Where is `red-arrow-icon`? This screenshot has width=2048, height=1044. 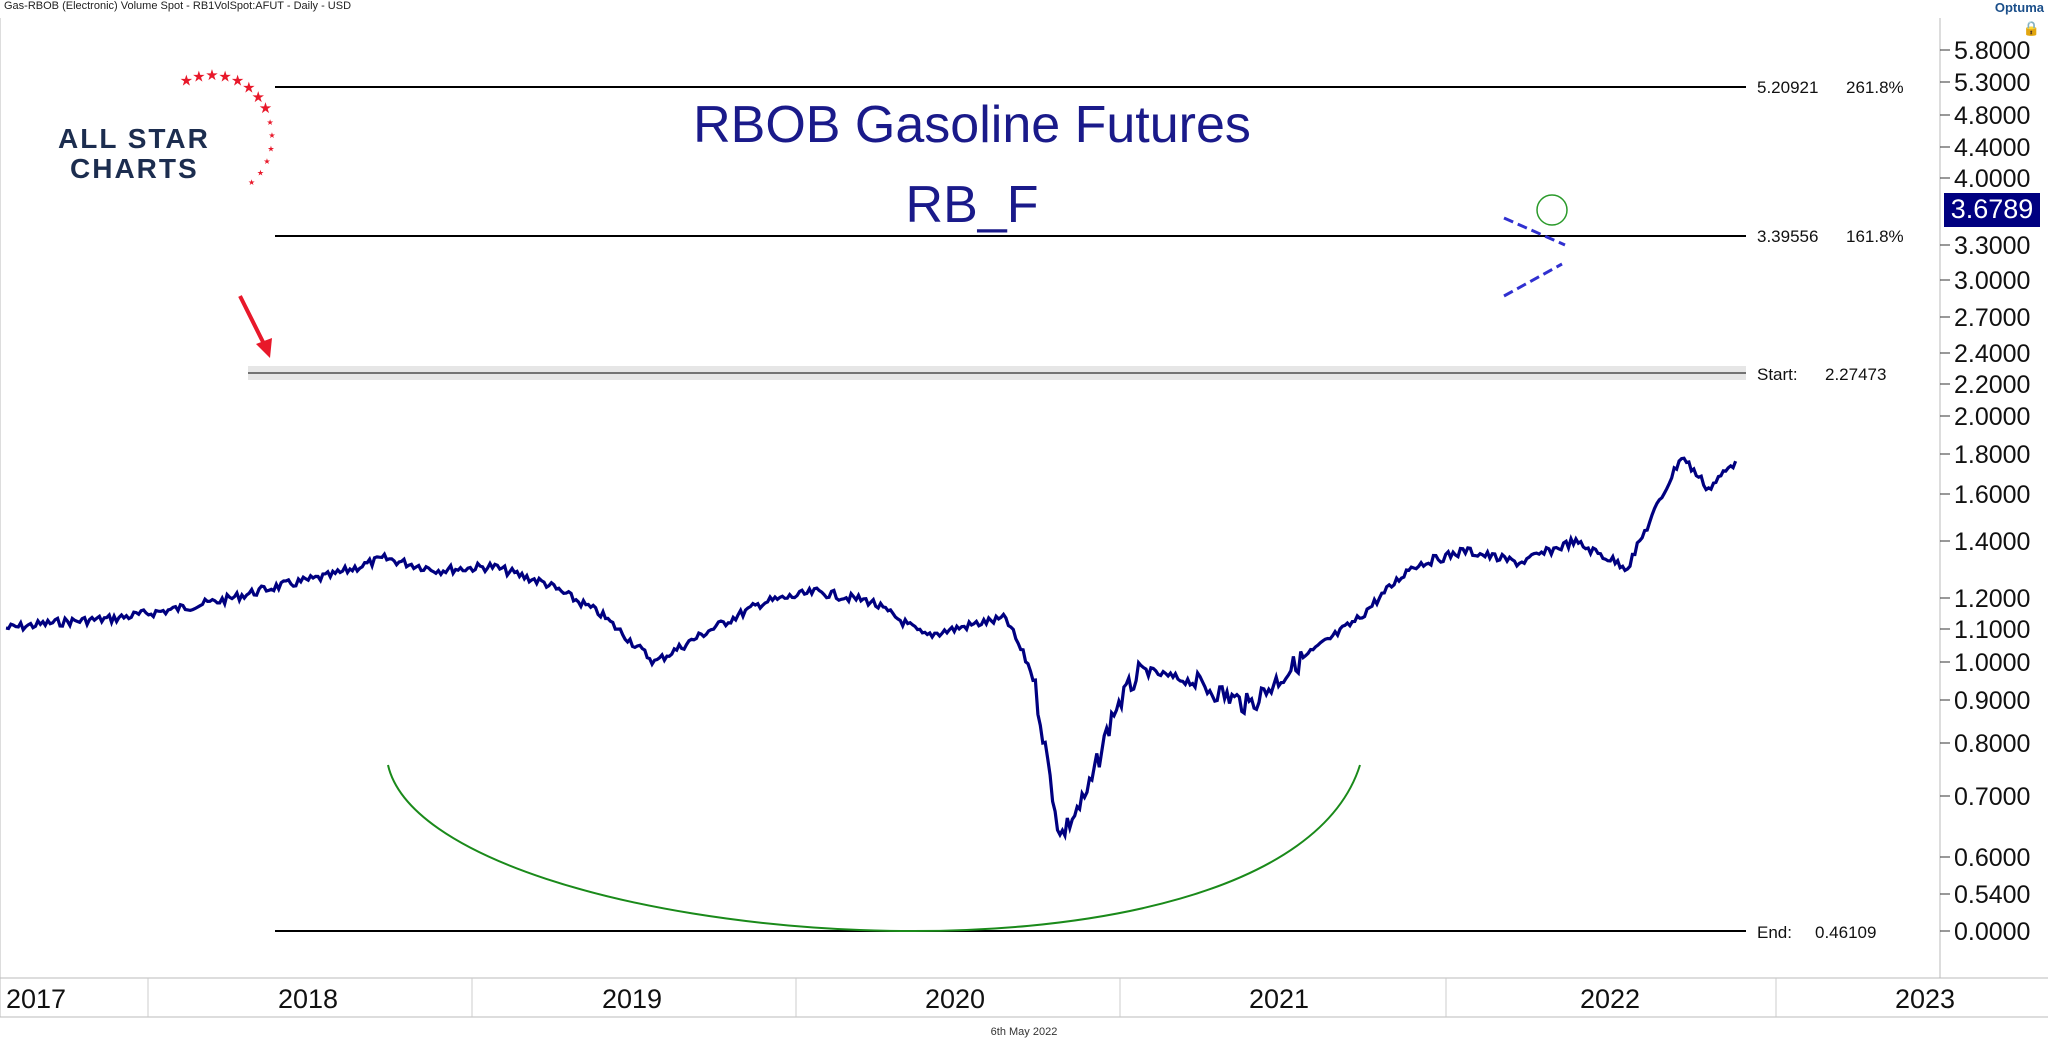
red-arrow-icon is located at coordinates (255, 326).